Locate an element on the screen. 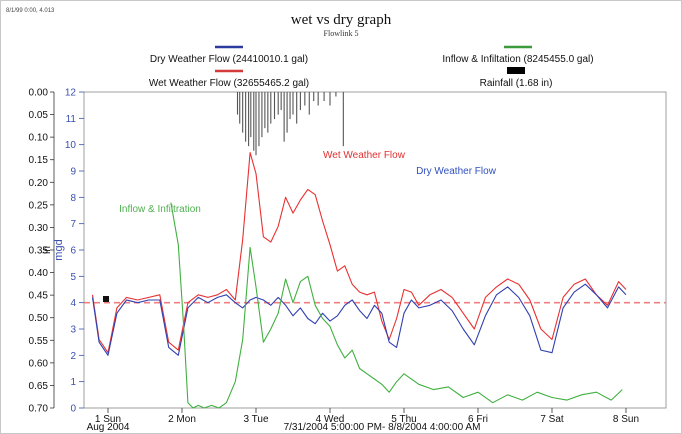 This screenshot has width=682, height=434. x-tick-label: 2 Mon is located at coordinates (182, 419).